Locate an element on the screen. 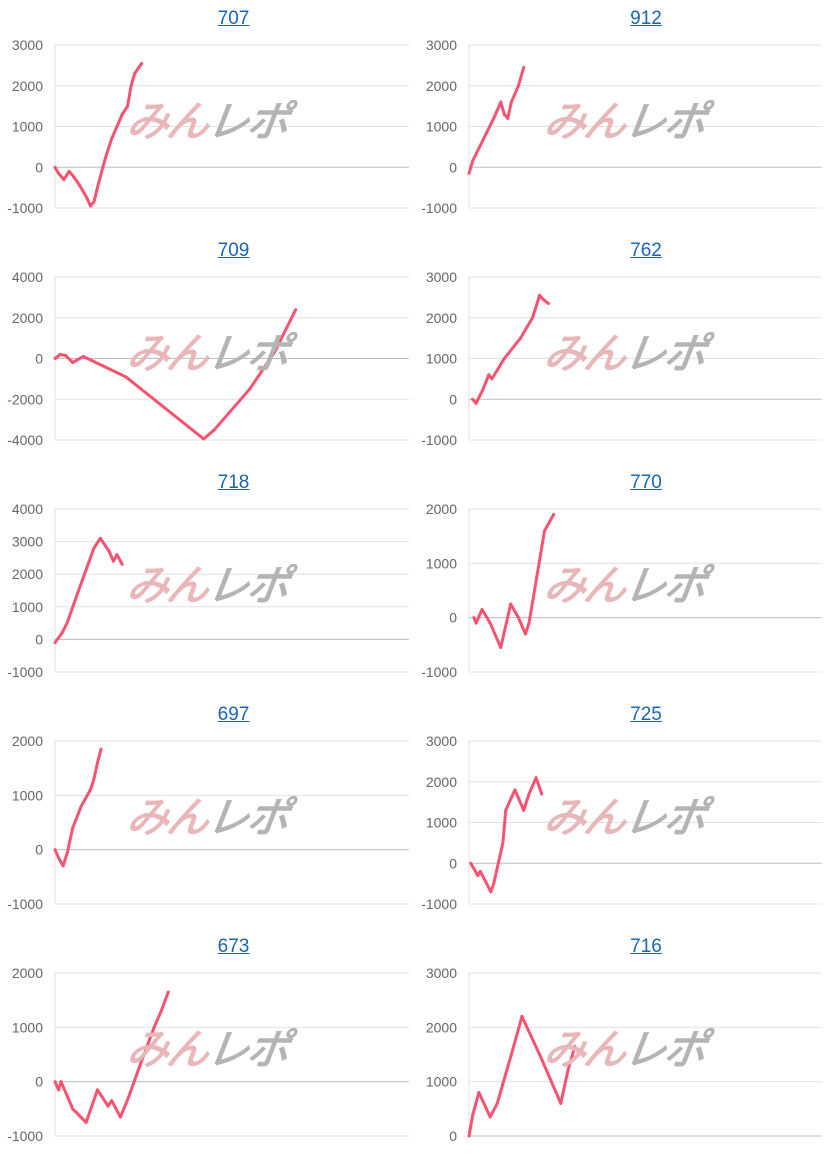 This screenshot has width=825, height=1160. chart-svg: 2000 1000 0 -1000 is located at coordinates (208, 822).